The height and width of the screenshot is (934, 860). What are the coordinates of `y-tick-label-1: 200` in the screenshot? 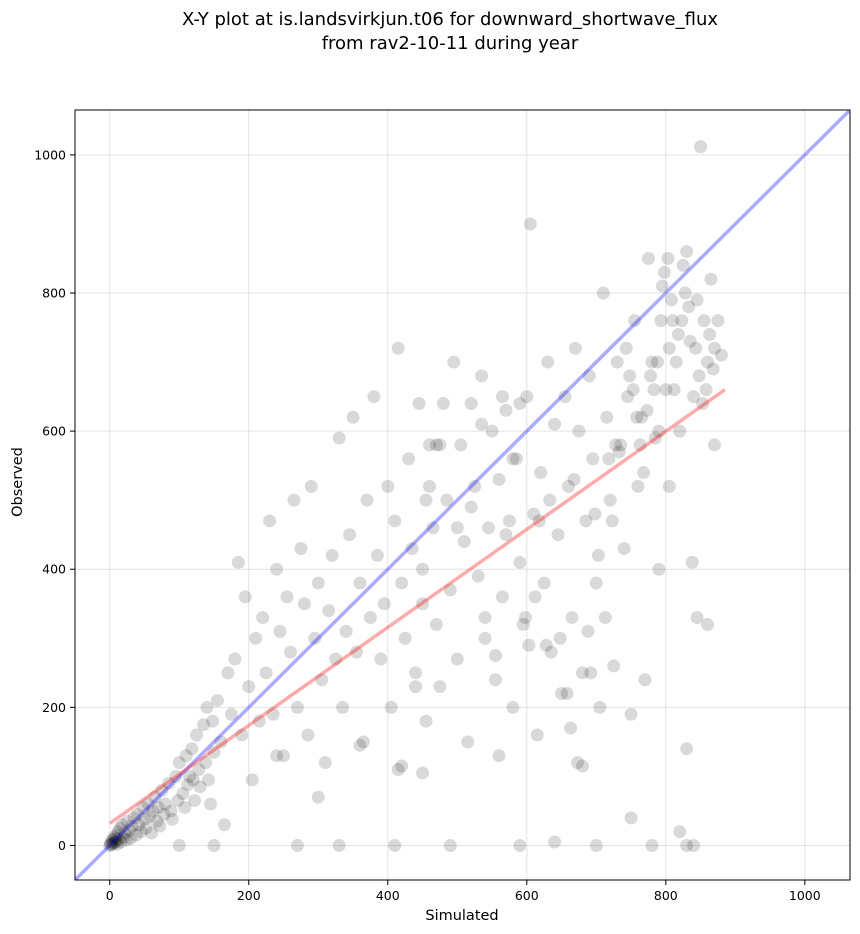 It's located at (54, 707).